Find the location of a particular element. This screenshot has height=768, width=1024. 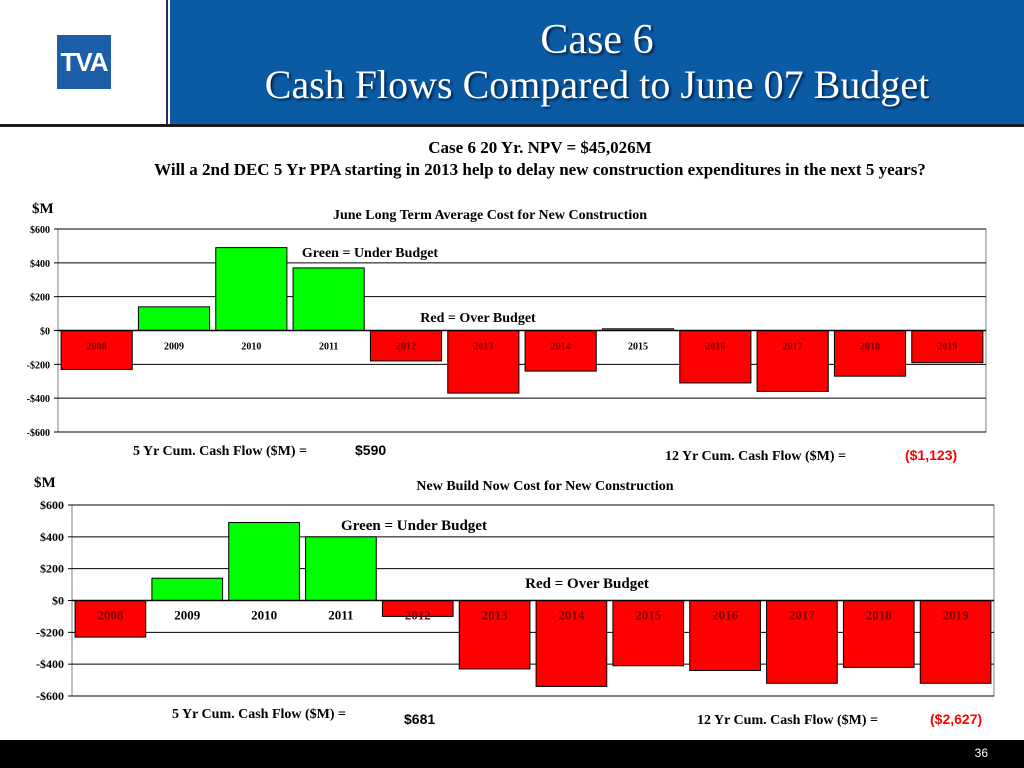

page-number: 36 is located at coordinates (981, 753).